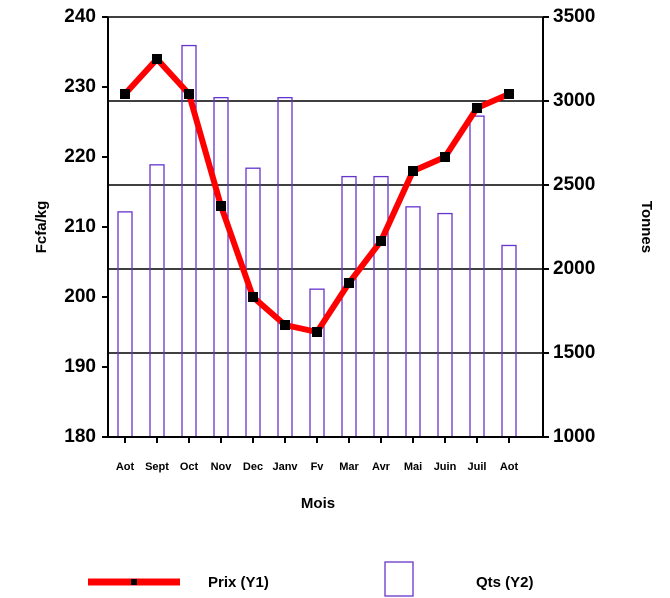 The image size is (670, 598). Describe the element at coordinates (253, 467) in the screenshot. I see `x-tick-label: Dec` at that location.